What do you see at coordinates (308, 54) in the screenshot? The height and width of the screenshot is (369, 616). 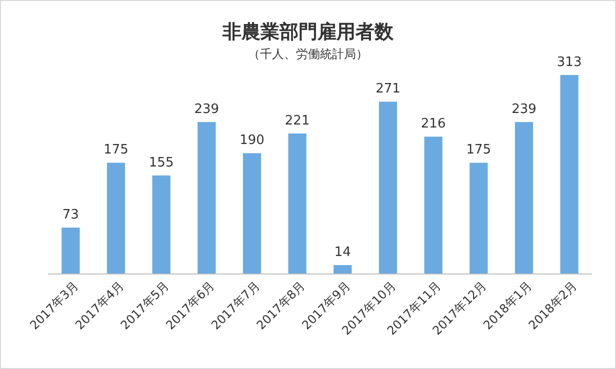 I see `chart-subtitle: （千人、労働統計局）` at bounding box center [308, 54].